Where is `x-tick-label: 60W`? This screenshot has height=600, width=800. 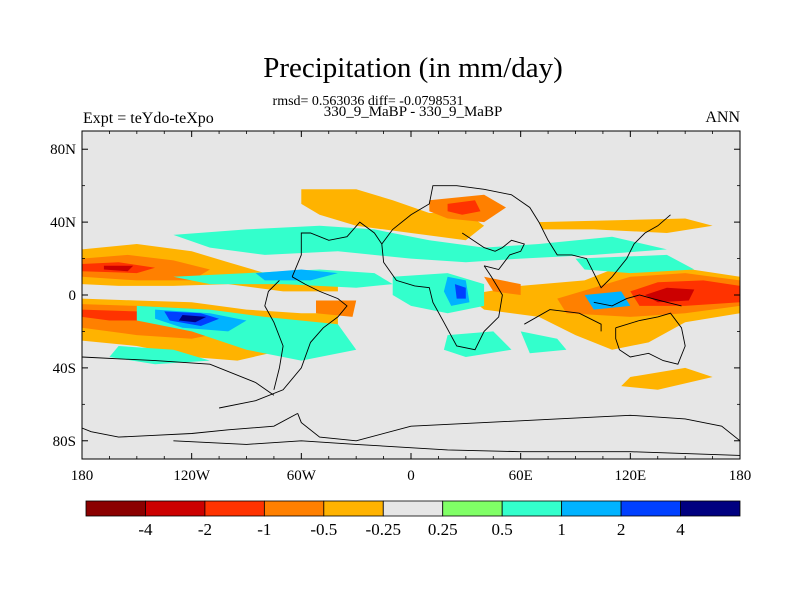
x-tick-label: 60W is located at coordinates (302, 476).